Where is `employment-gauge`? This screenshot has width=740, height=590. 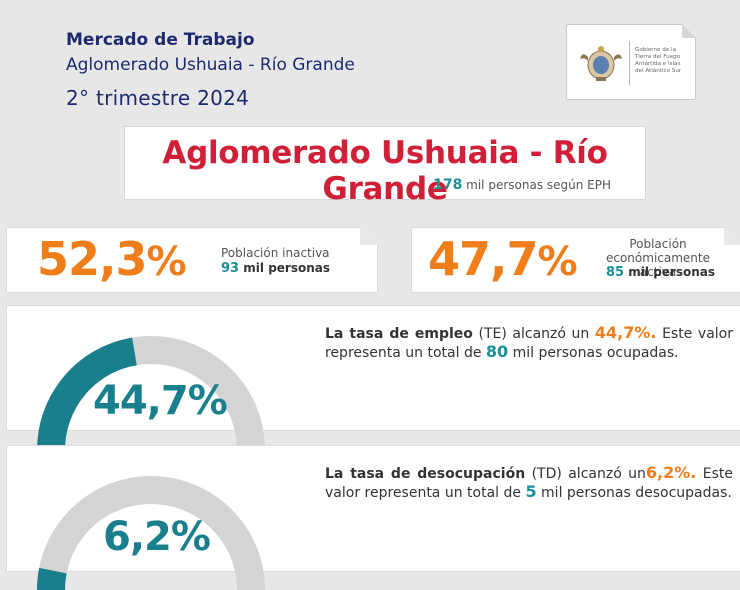 employment-gauge is located at coordinates (151, 393).